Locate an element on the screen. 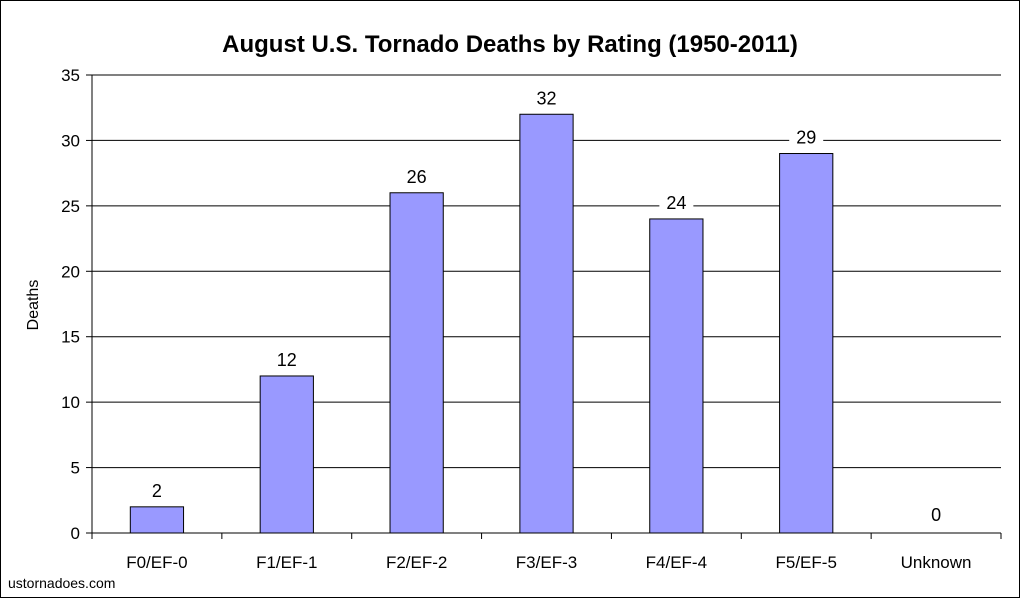 The width and height of the screenshot is (1020, 598). x-tick-label: F0/EF-0 is located at coordinates (156, 562).